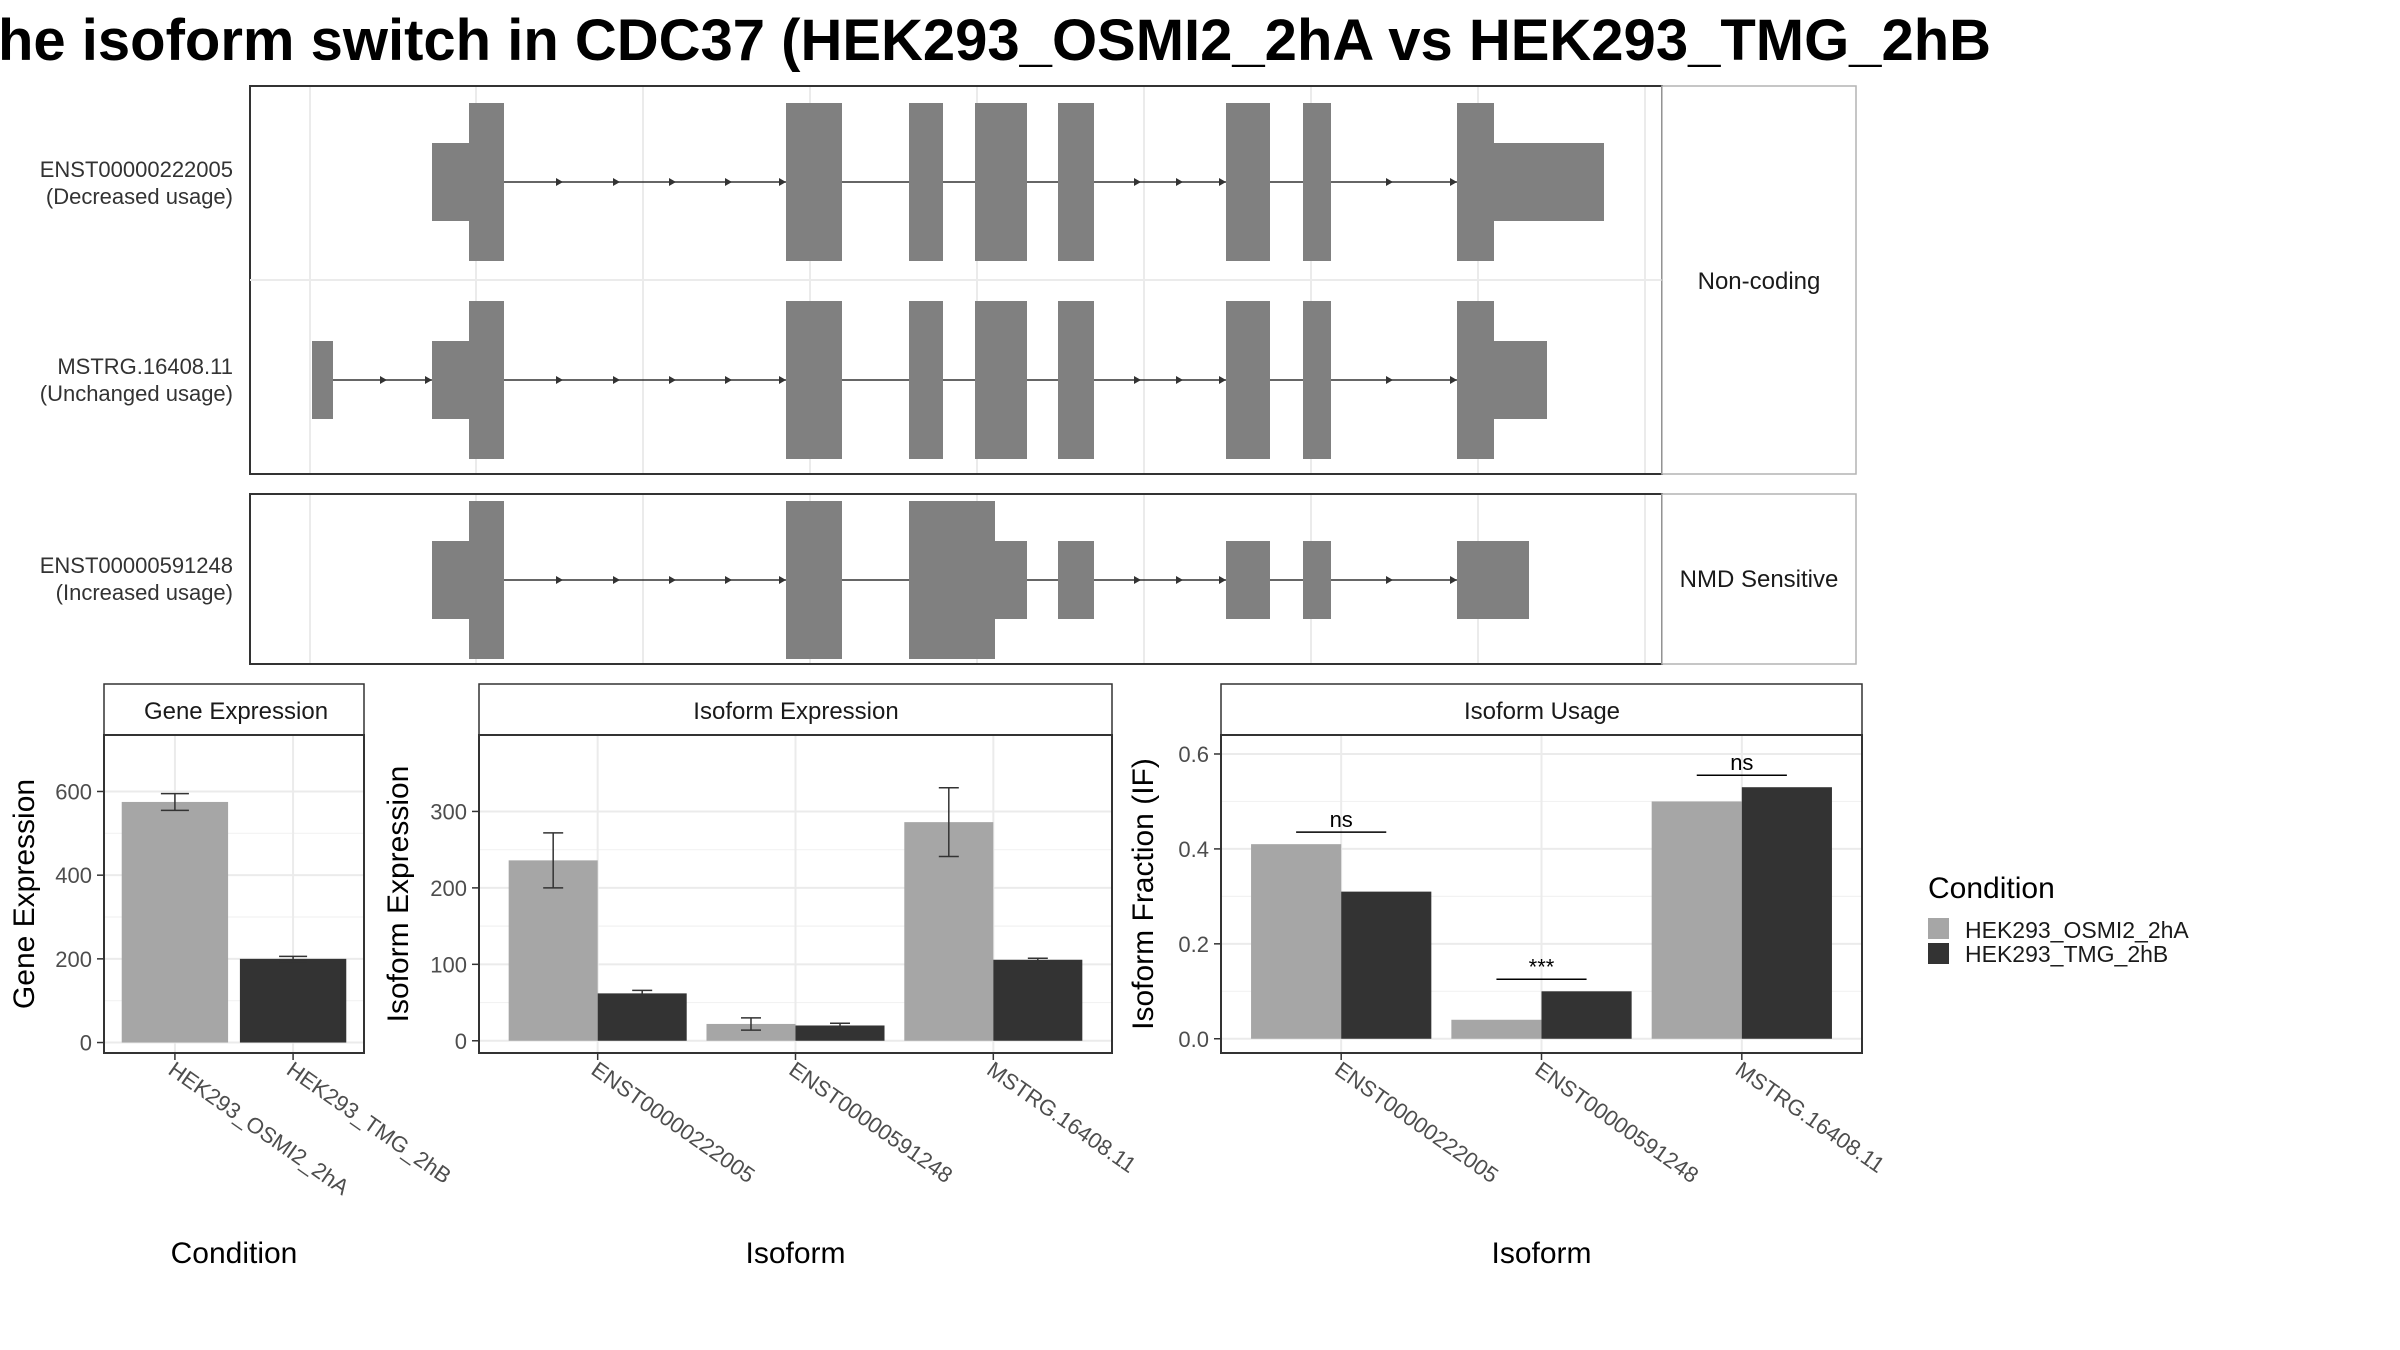  What do you see at coordinates (398, 894) in the screenshot?
I see `y-axis-title: Isoform Expression` at bounding box center [398, 894].